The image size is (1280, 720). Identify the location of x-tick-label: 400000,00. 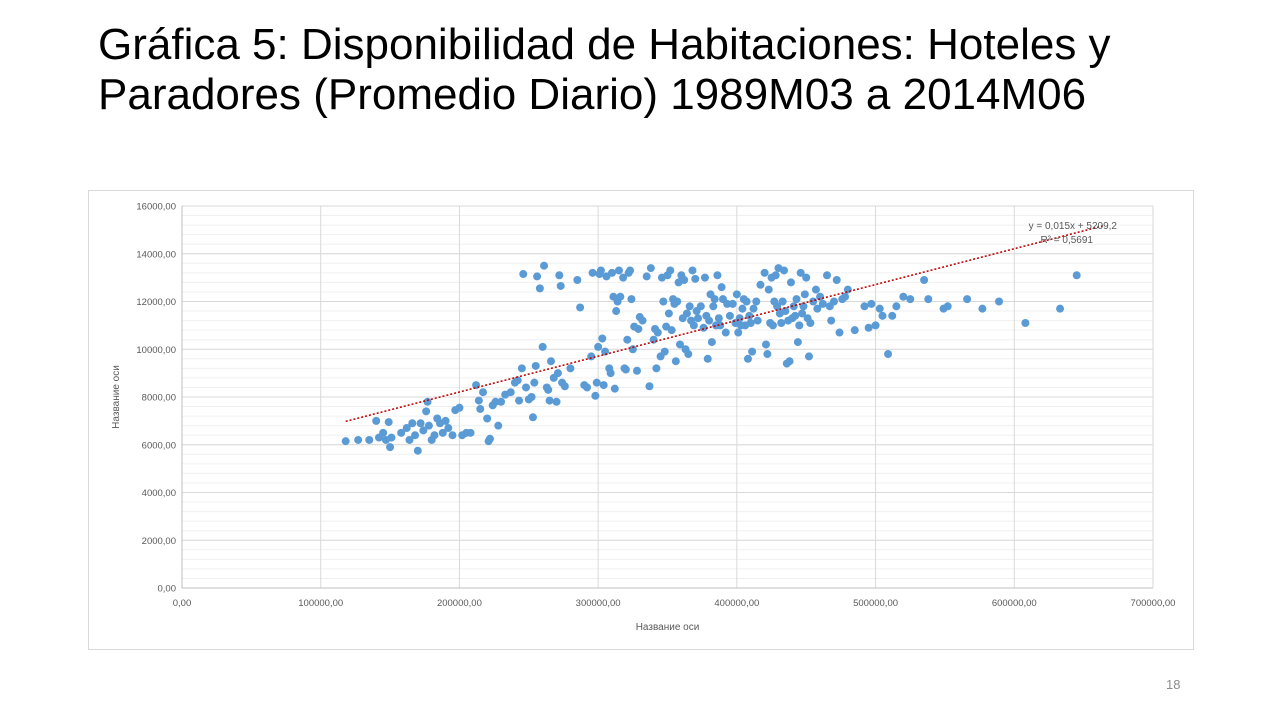
(736, 603).